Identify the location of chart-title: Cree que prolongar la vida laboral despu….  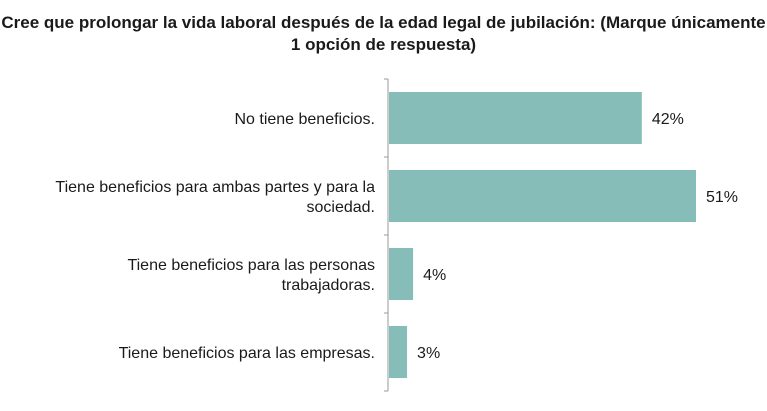
(383, 33).